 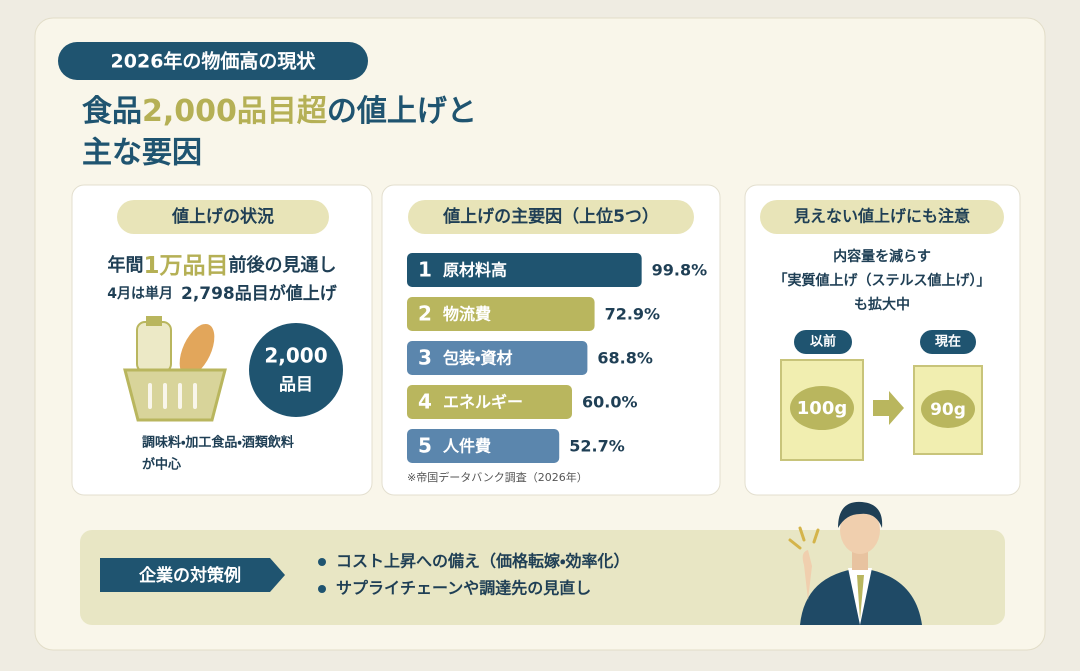 I want to click on panel-title: 見えない値上げにも注意, so click(x=881, y=216).